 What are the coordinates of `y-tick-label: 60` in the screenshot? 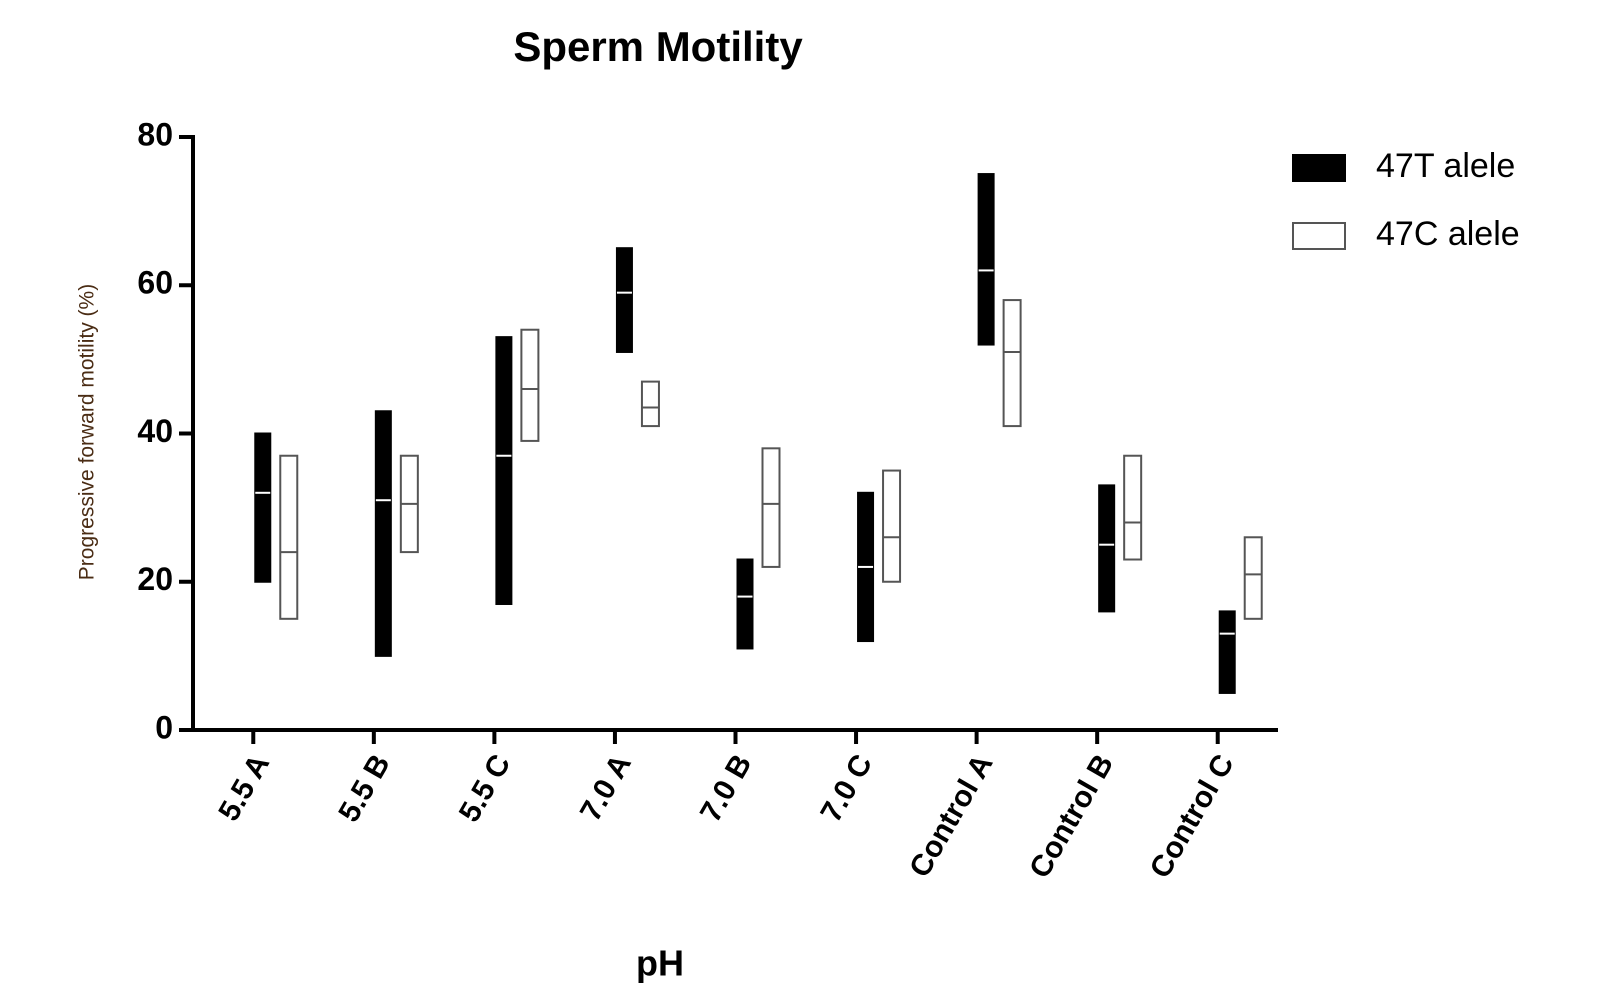 It's located at (155, 283).